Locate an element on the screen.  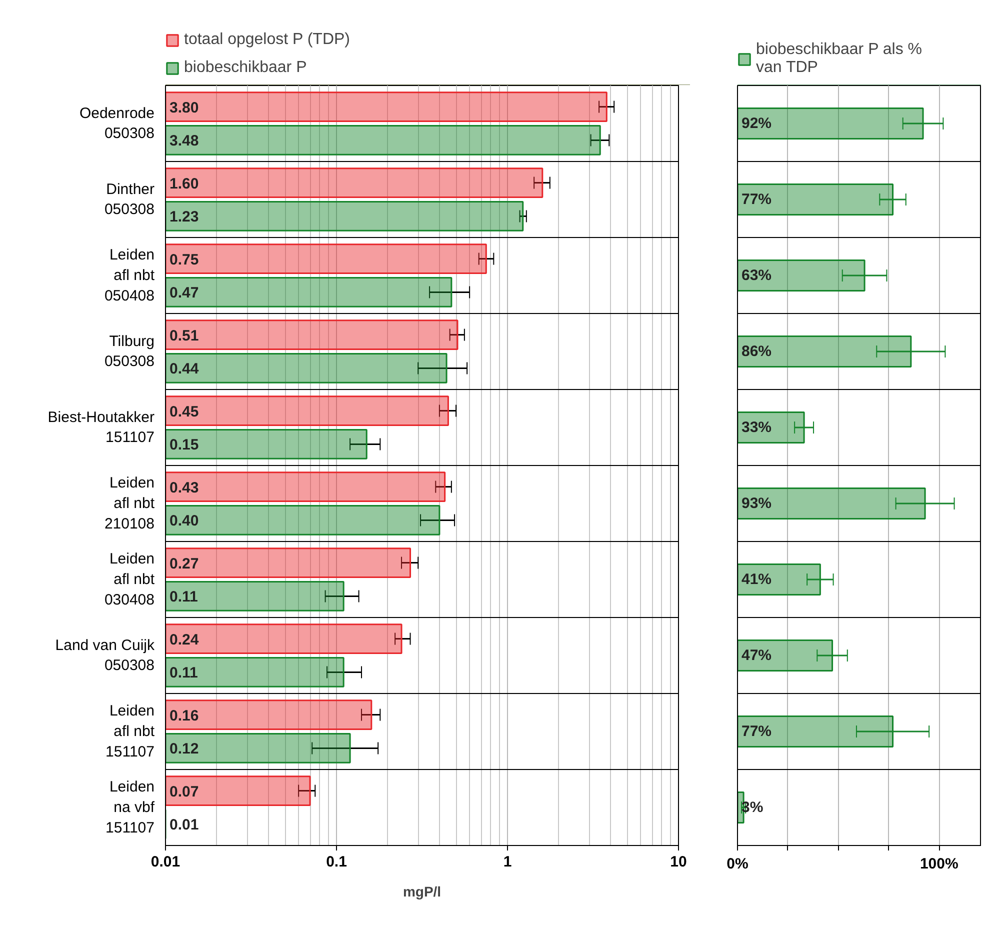
y-tick-label: Leiden na vbf 151107 is located at coordinates (131, 807).